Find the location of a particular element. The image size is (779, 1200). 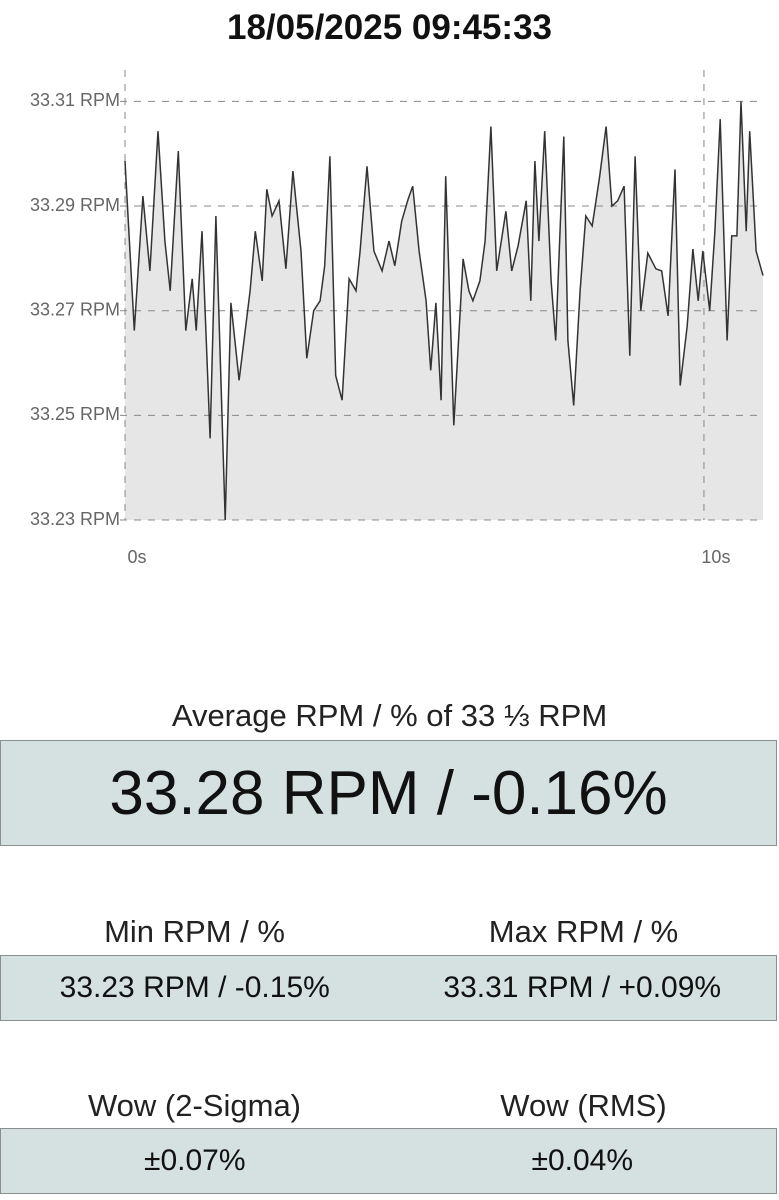

average-box: 33.28 RPM / -0.16% is located at coordinates (388, 793).